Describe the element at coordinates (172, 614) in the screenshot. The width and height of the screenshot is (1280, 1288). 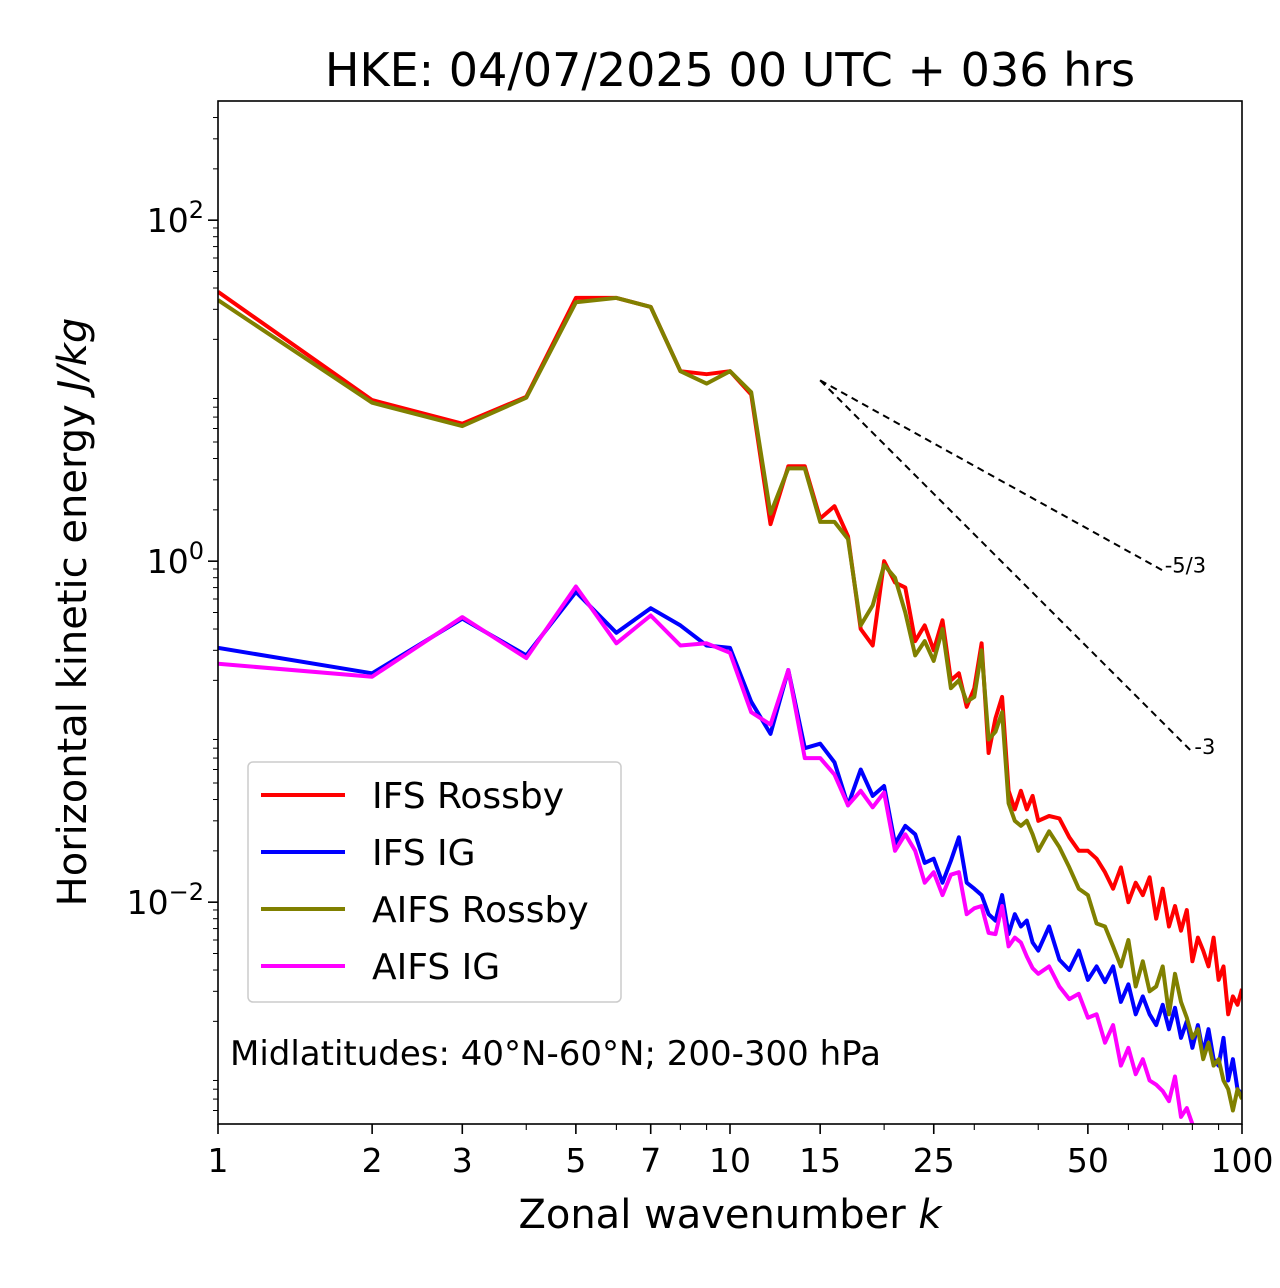
I see `y-axis: 10² 10⁰ 10⁻²` at that location.